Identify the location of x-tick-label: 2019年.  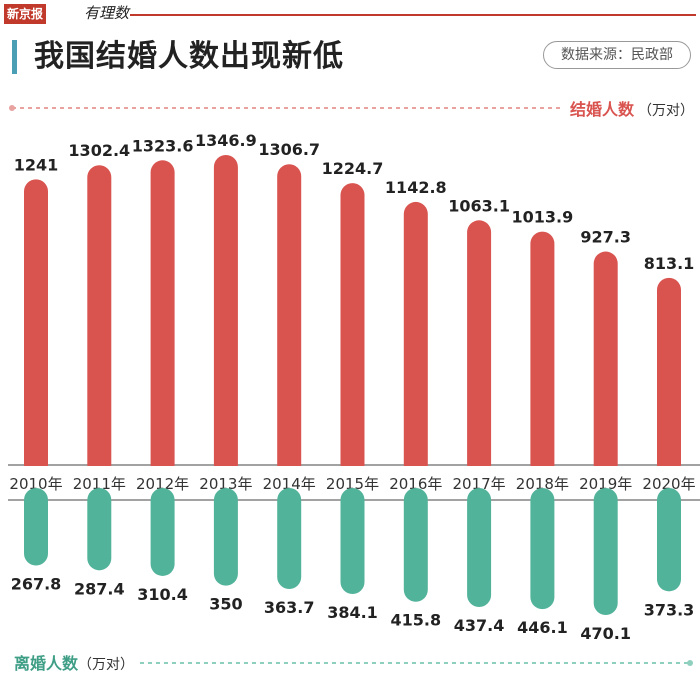
(605, 484).